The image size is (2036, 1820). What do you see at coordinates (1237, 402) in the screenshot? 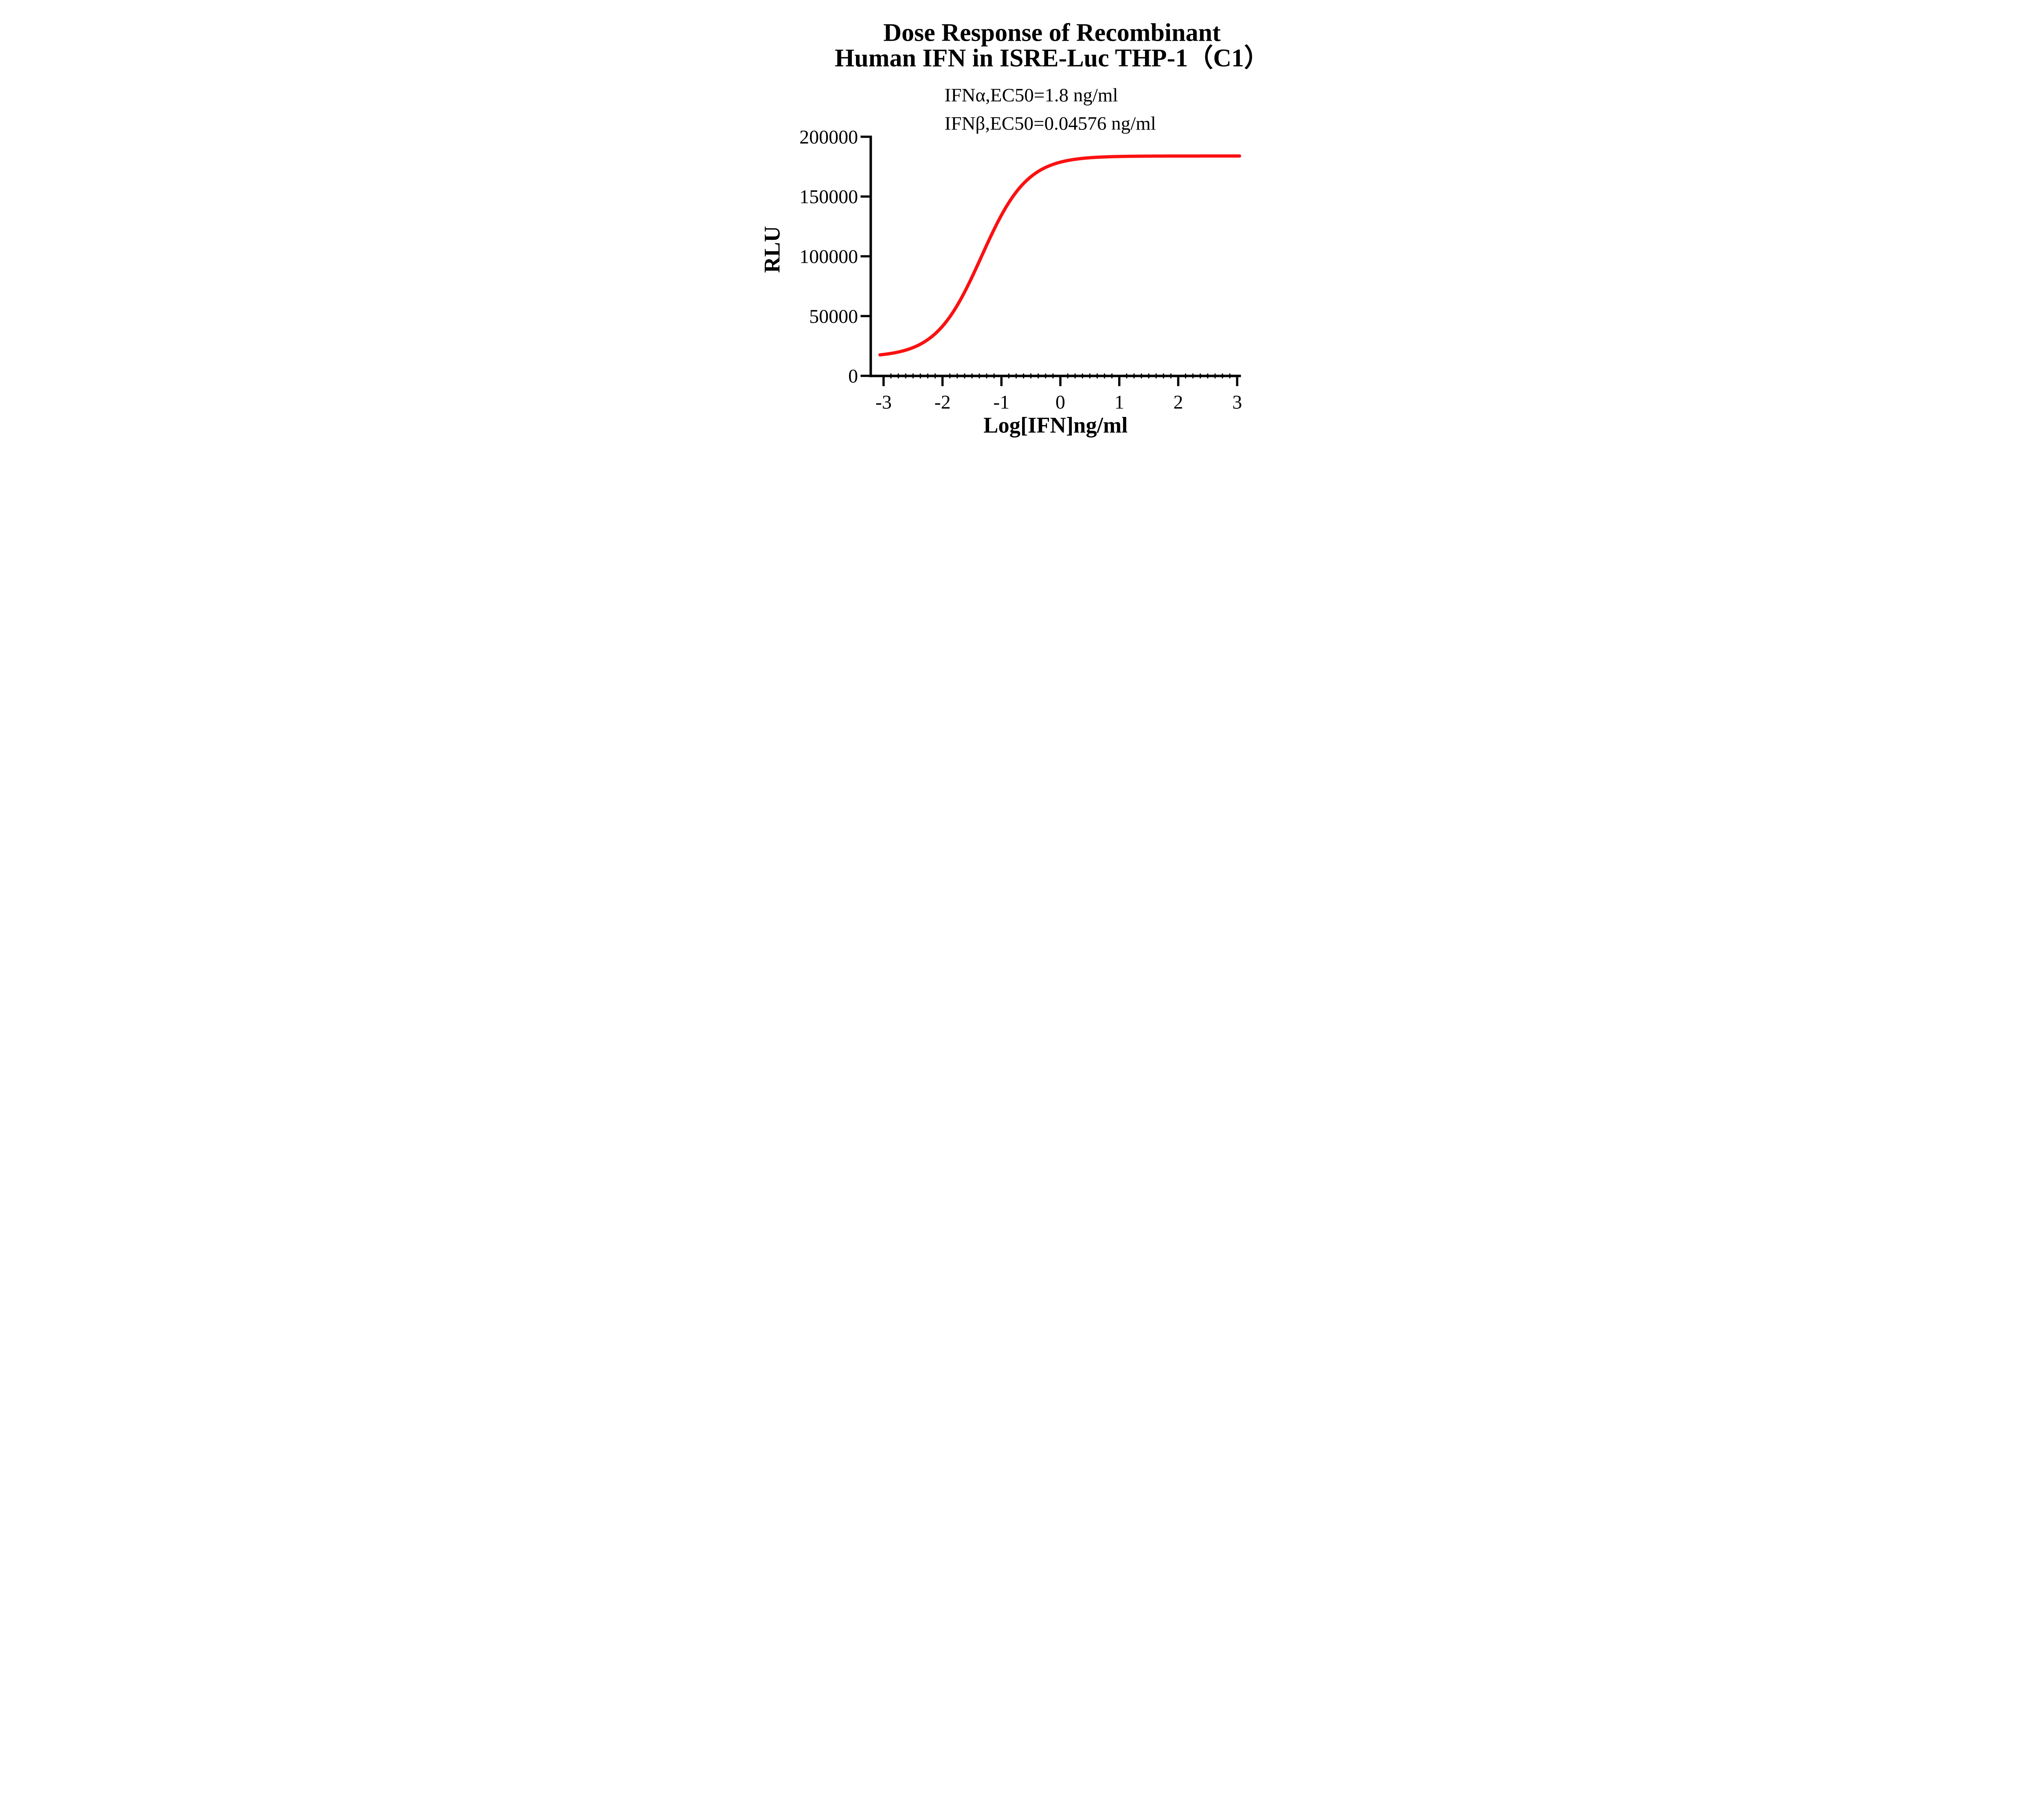
I see `x-tick-label: 3` at bounding box center [1237, 402].